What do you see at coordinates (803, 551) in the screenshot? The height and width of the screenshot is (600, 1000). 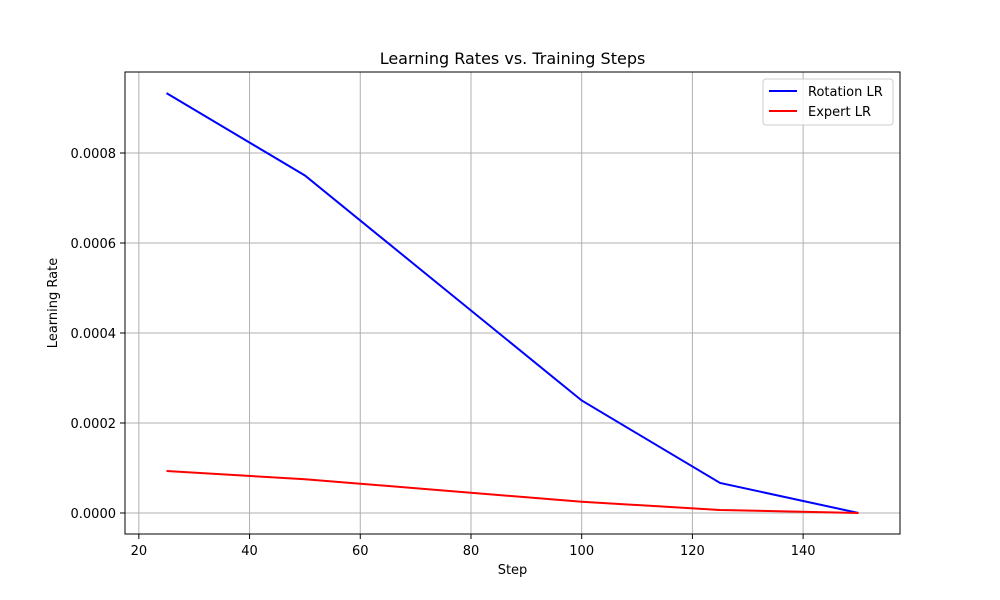 I see `x-tick-label: 140` at bounding box center [803, 551].